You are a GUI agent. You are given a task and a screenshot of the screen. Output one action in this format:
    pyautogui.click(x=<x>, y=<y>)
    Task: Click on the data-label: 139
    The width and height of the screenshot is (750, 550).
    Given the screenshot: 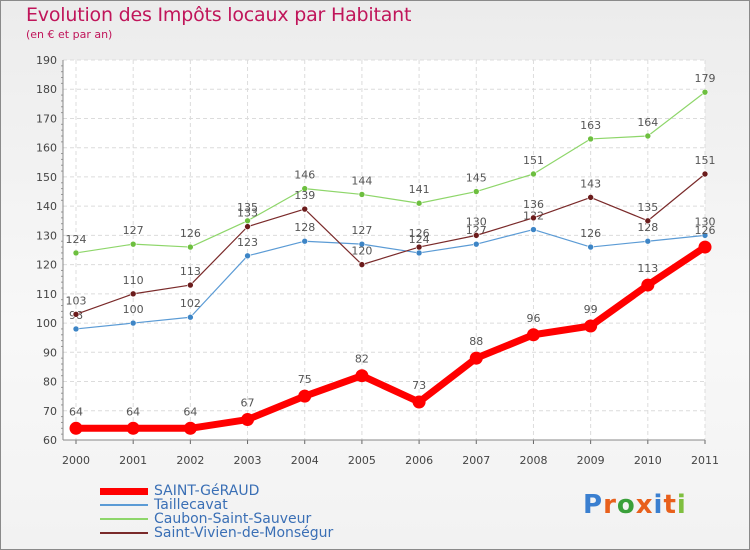 What is the action you would take?
    pyautogui.click(x=304, y=195)
    